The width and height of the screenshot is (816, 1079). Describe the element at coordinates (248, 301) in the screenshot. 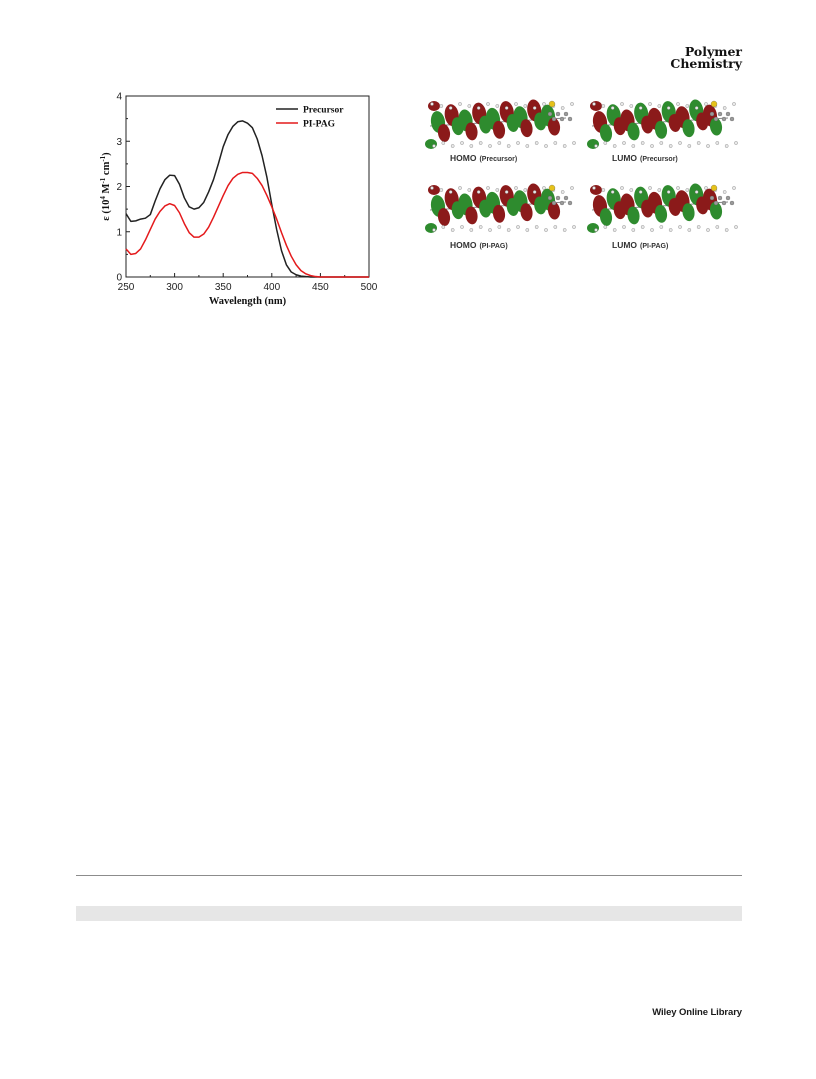

I see `x-axis-label: Wavelength (nm)` at that location.